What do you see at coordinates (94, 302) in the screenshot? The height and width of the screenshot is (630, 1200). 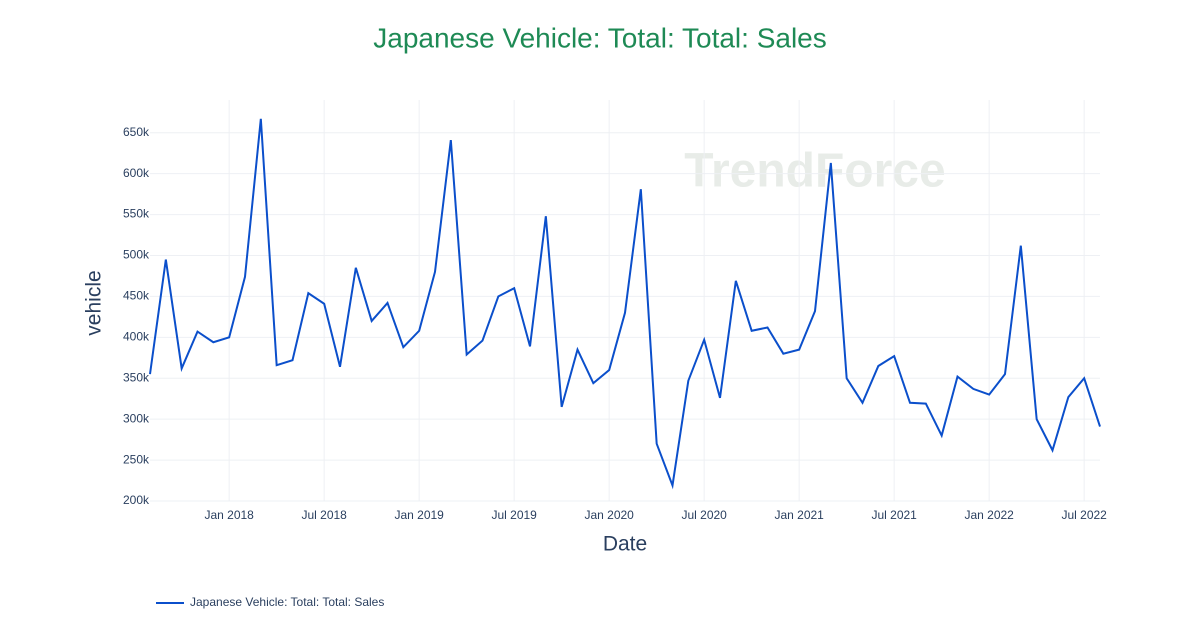 I see `y-axis-label: vehicle` at bounding box center [94, 302].